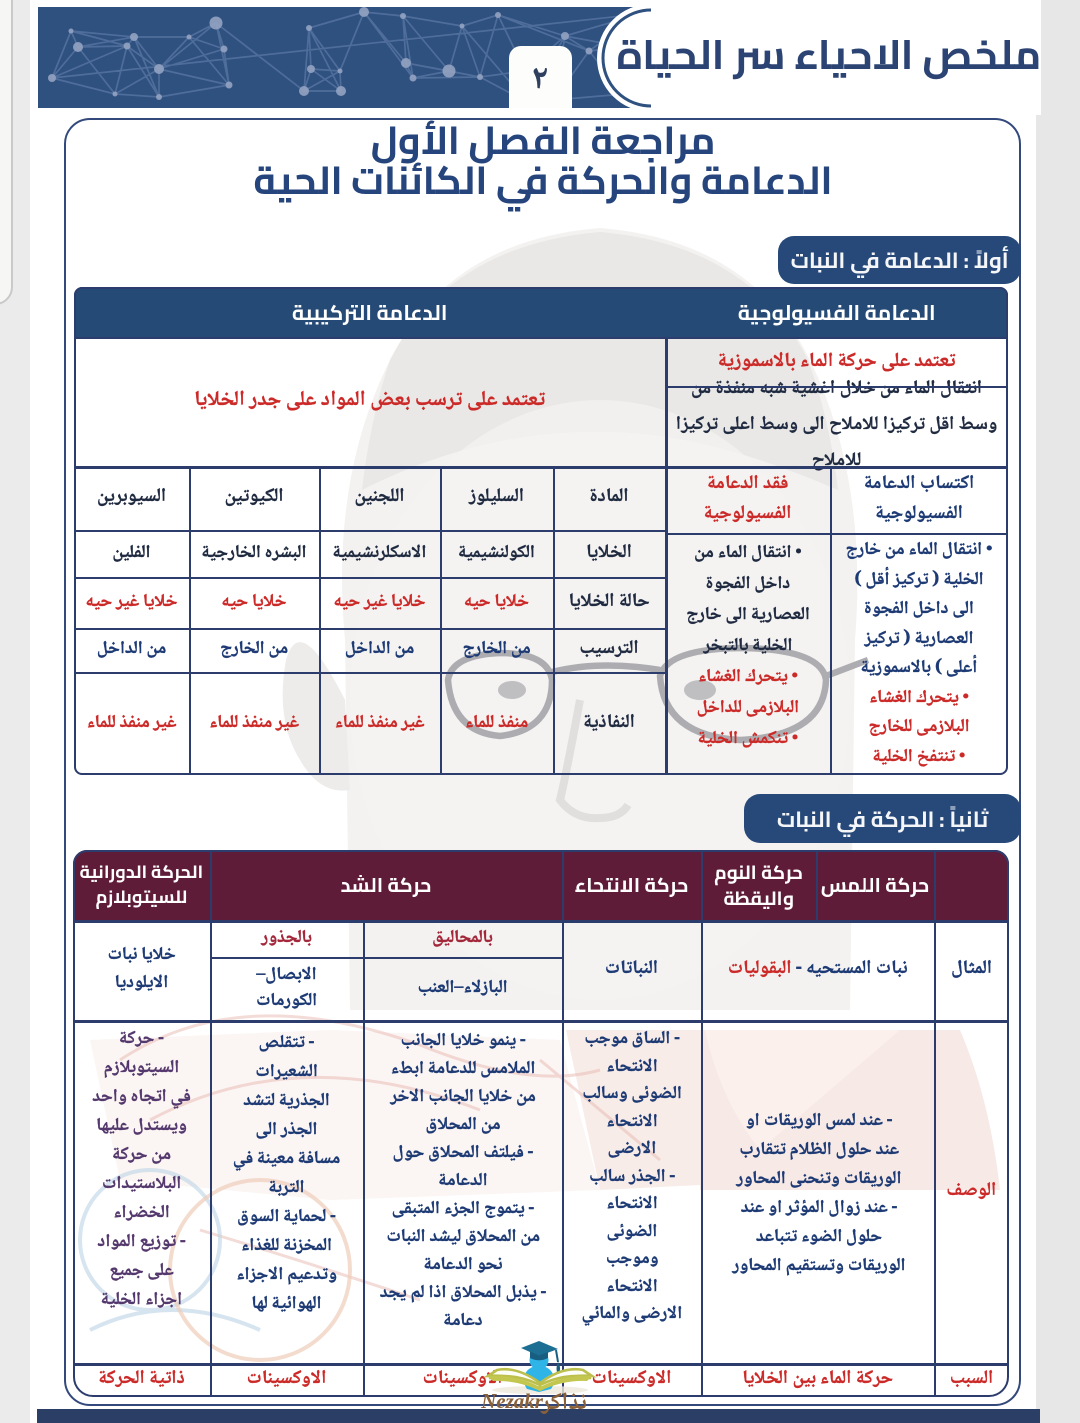 This screenshot has height=1423, width=1080. What do you see at coordinates (512, 1401) in the screenshot?
I see `svg-text: Nezakr` at bounding box center [512, 1401].